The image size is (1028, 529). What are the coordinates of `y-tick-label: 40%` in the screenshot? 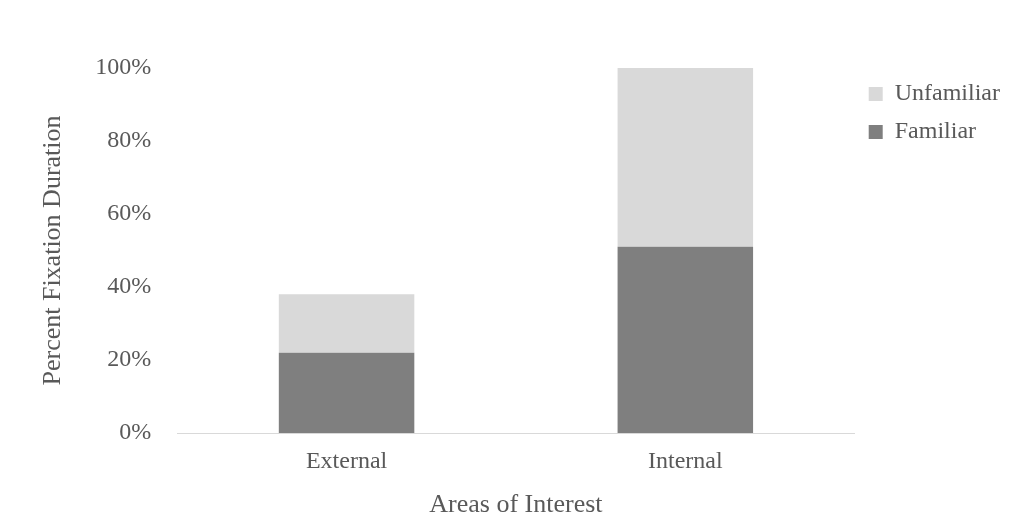 It's located at (129, 285).